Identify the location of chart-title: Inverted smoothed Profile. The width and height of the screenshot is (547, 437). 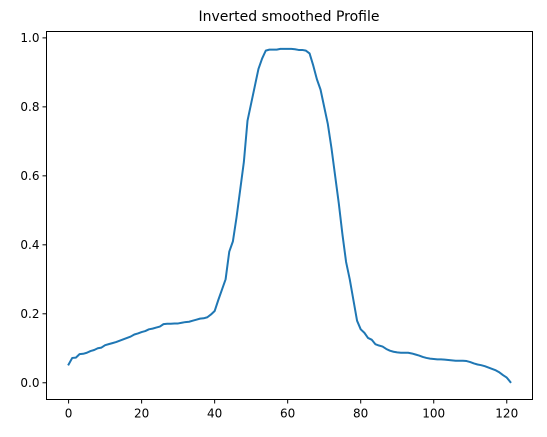
(288, 17).